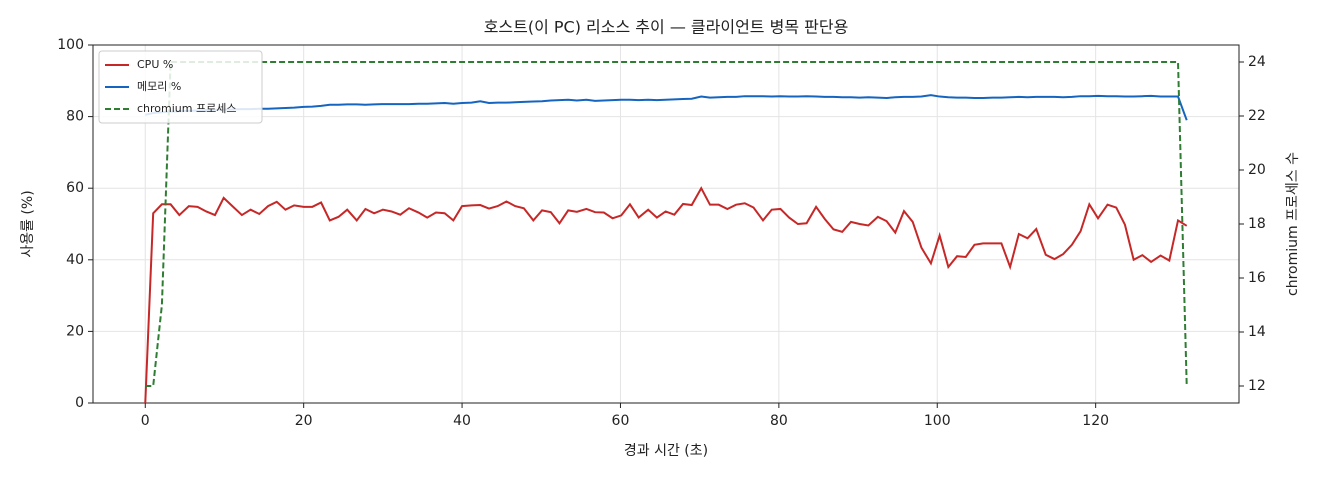 This screenshot has height=480, width=1320. Describe the element at coordinates (1257, 386) in the screenshot. I see `y2-tick-label: 12` at that location.